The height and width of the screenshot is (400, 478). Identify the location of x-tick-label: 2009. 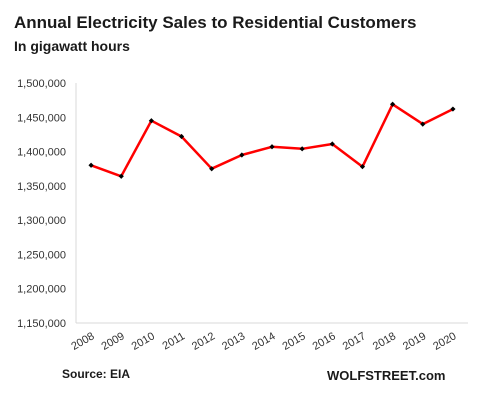
(113, 341).